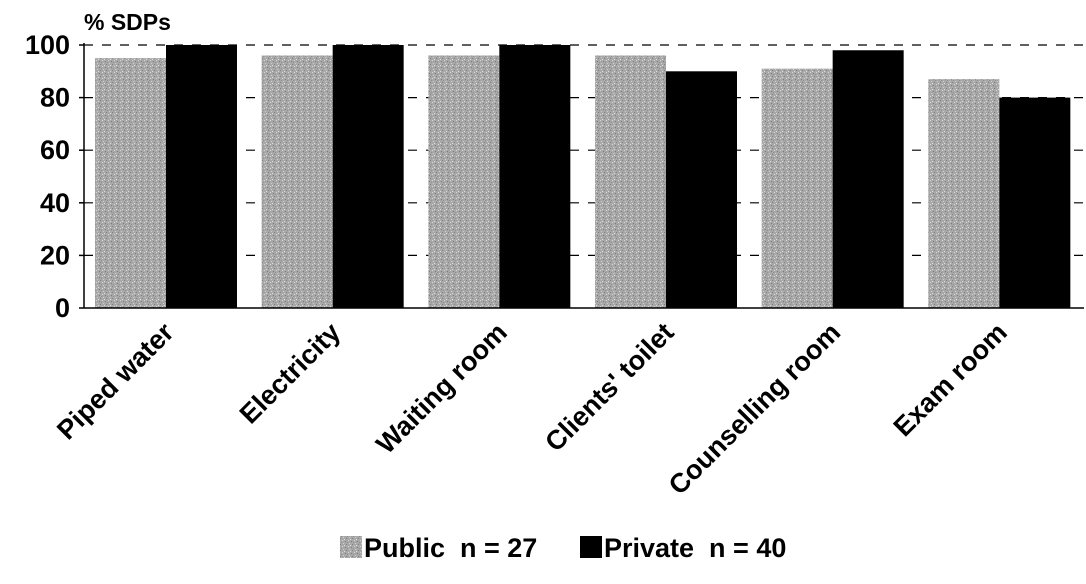  Describe the element at coordinates (441, 388) in the screenshot. I see `category-label-2: Waiting room` at that location.